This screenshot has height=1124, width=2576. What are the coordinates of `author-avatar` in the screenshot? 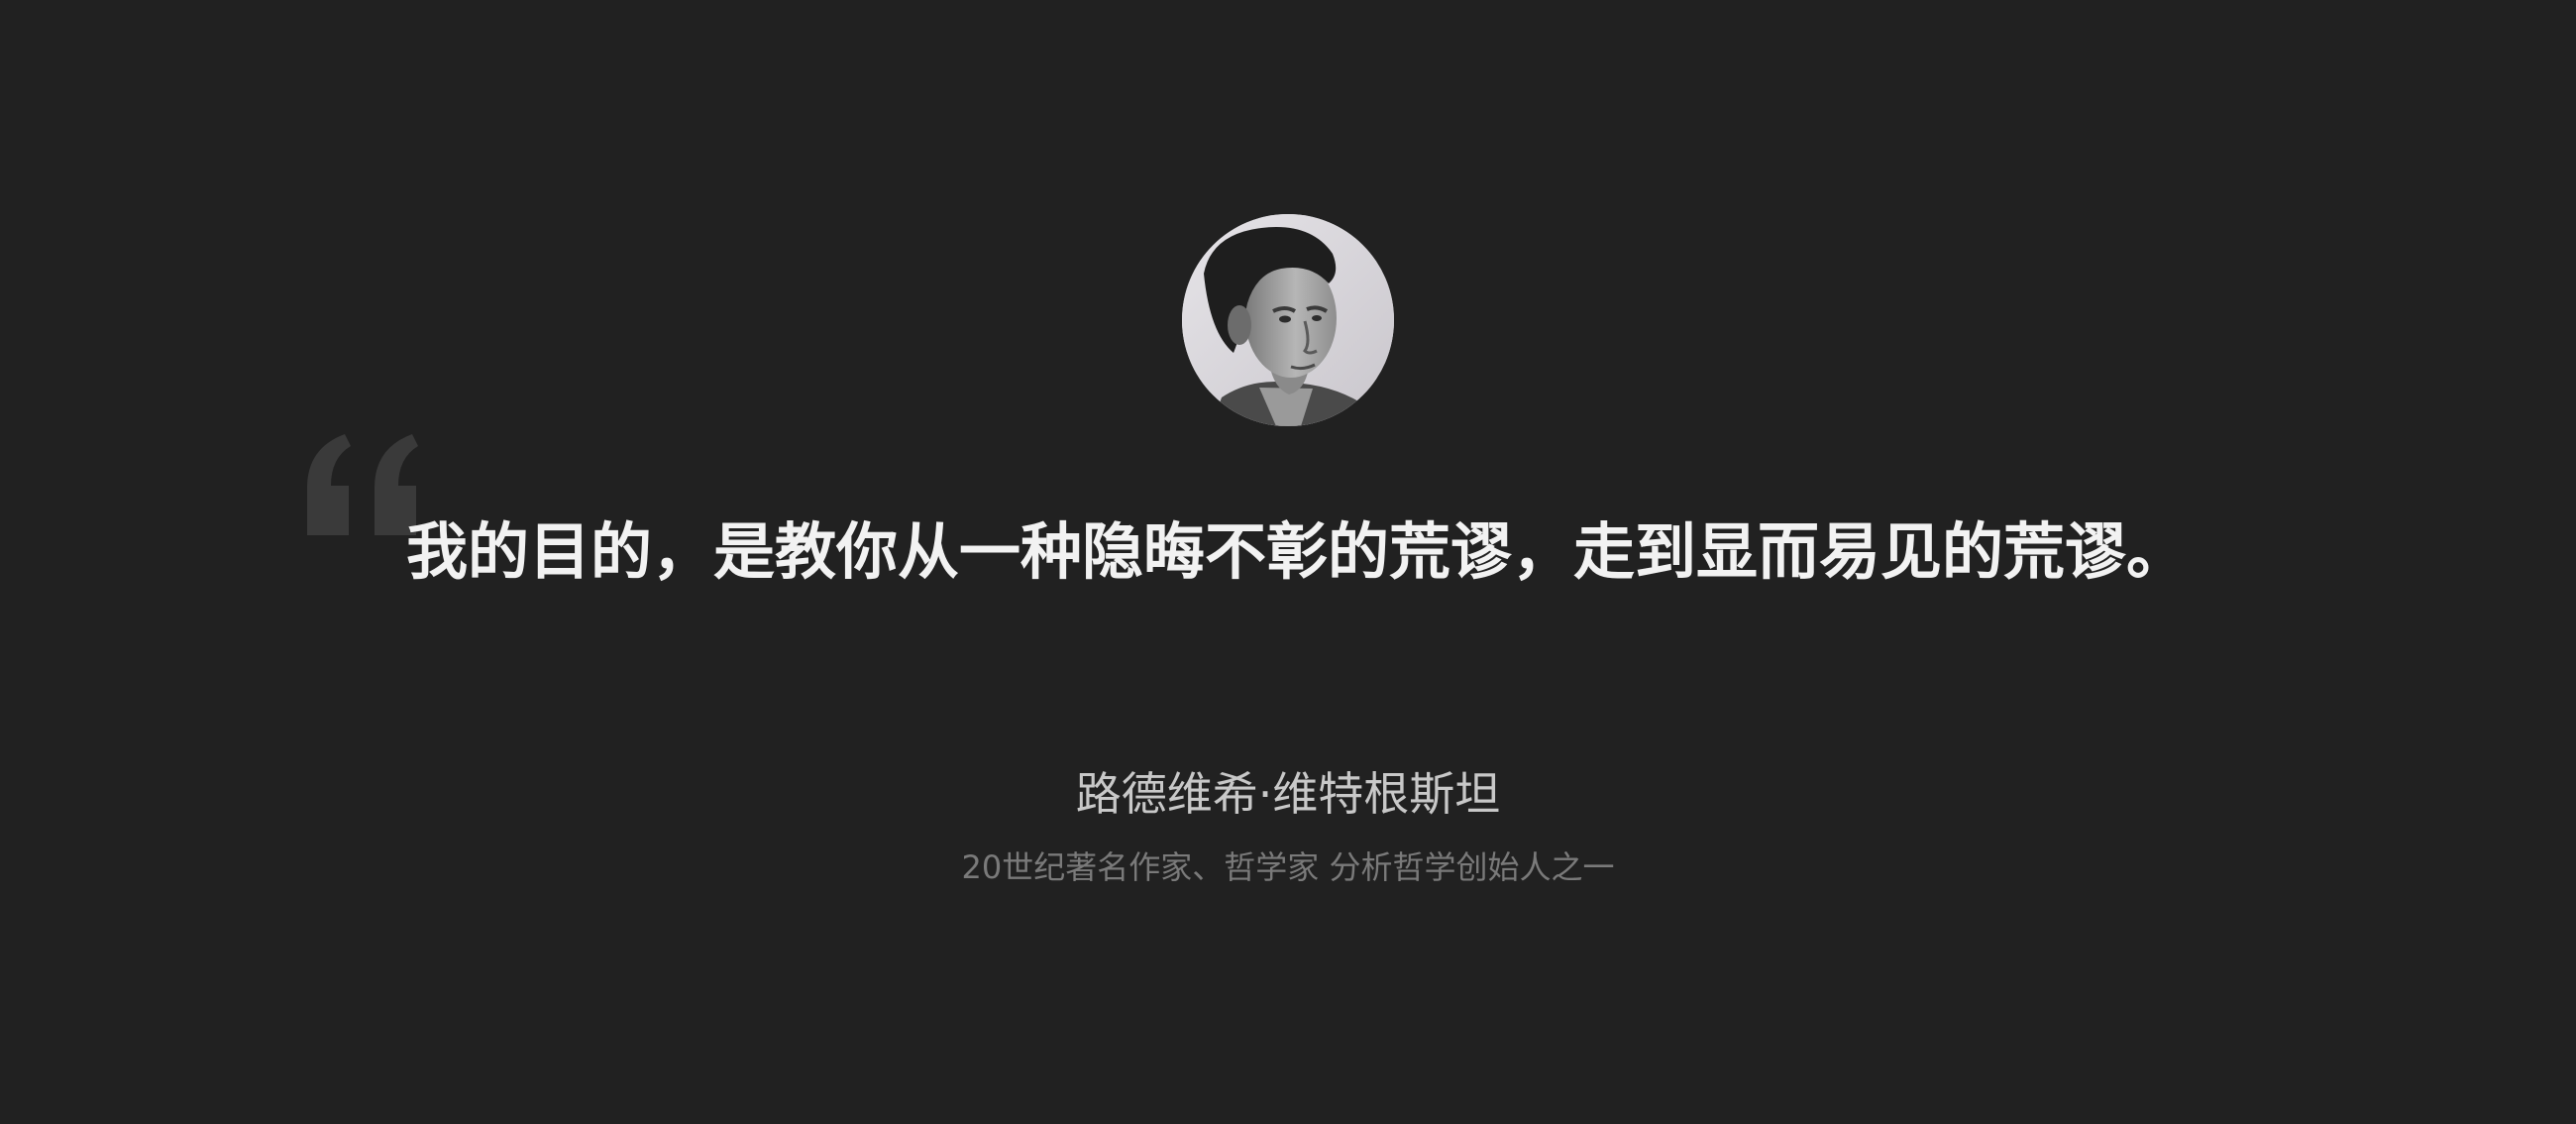 It's located at (1288, 320).